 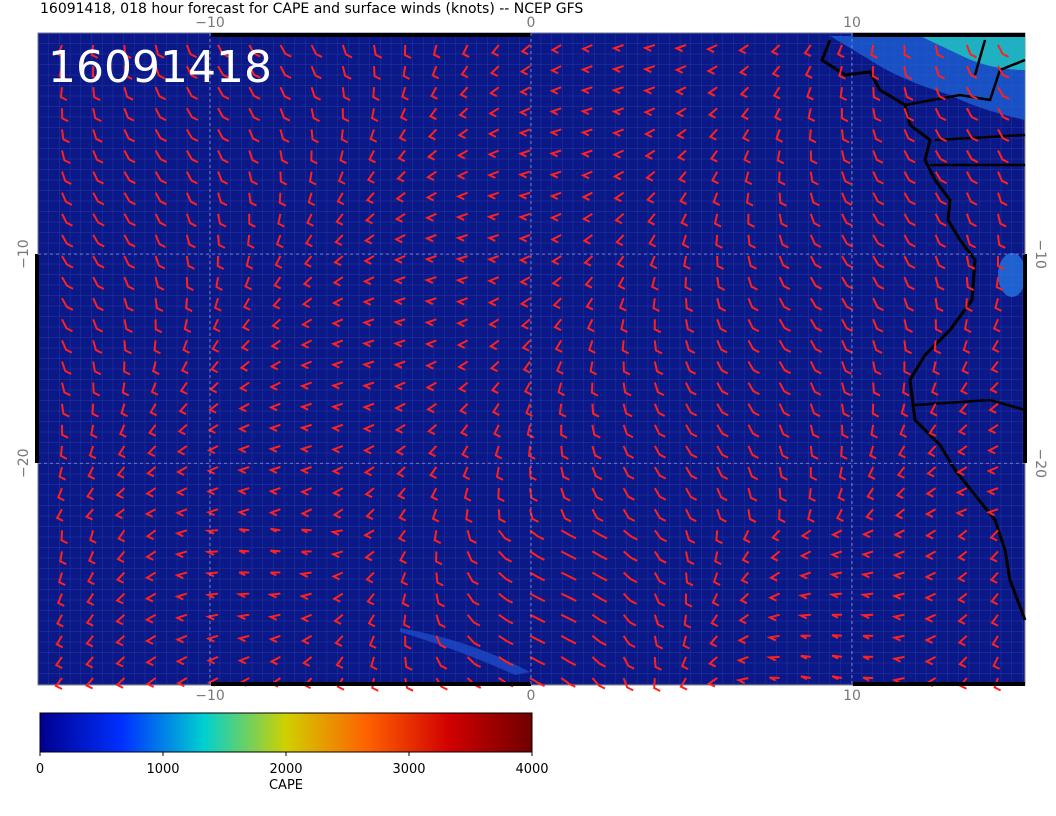 What do you see at coordinates (923, 330) in the screenshot?
I see `coastline` at bounding box center [923, 330].